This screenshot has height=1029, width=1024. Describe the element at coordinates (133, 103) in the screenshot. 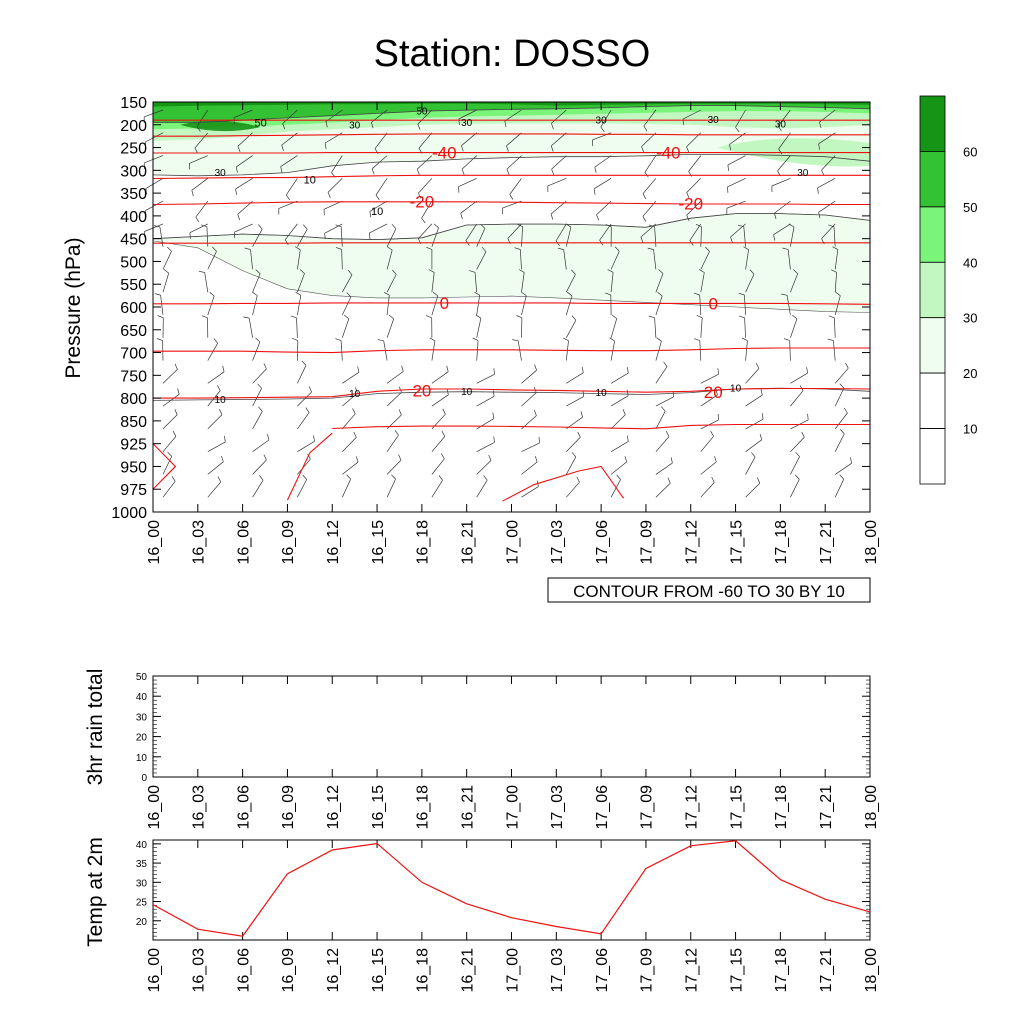

I see `pressure-tick-label: 150` at that location.